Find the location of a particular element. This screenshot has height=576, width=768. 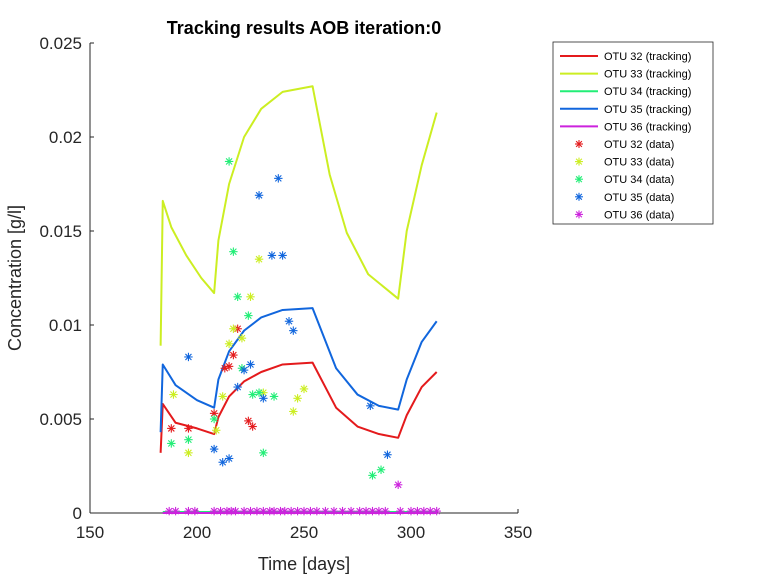

x-tick-label: 350 is located at coordinates (518, 532).